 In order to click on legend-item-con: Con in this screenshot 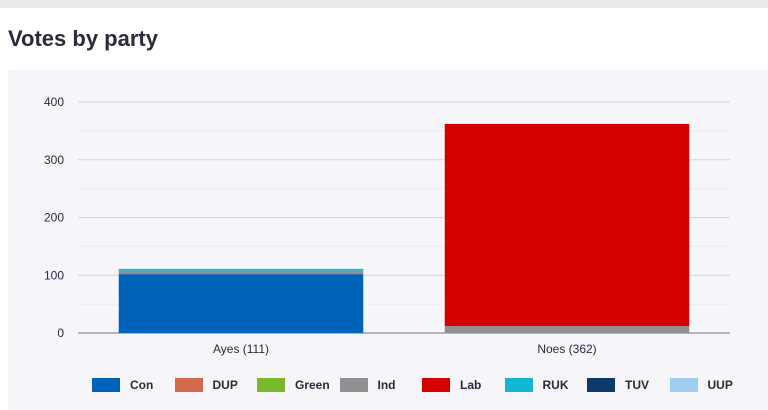, I will do `click(122, 385)`.